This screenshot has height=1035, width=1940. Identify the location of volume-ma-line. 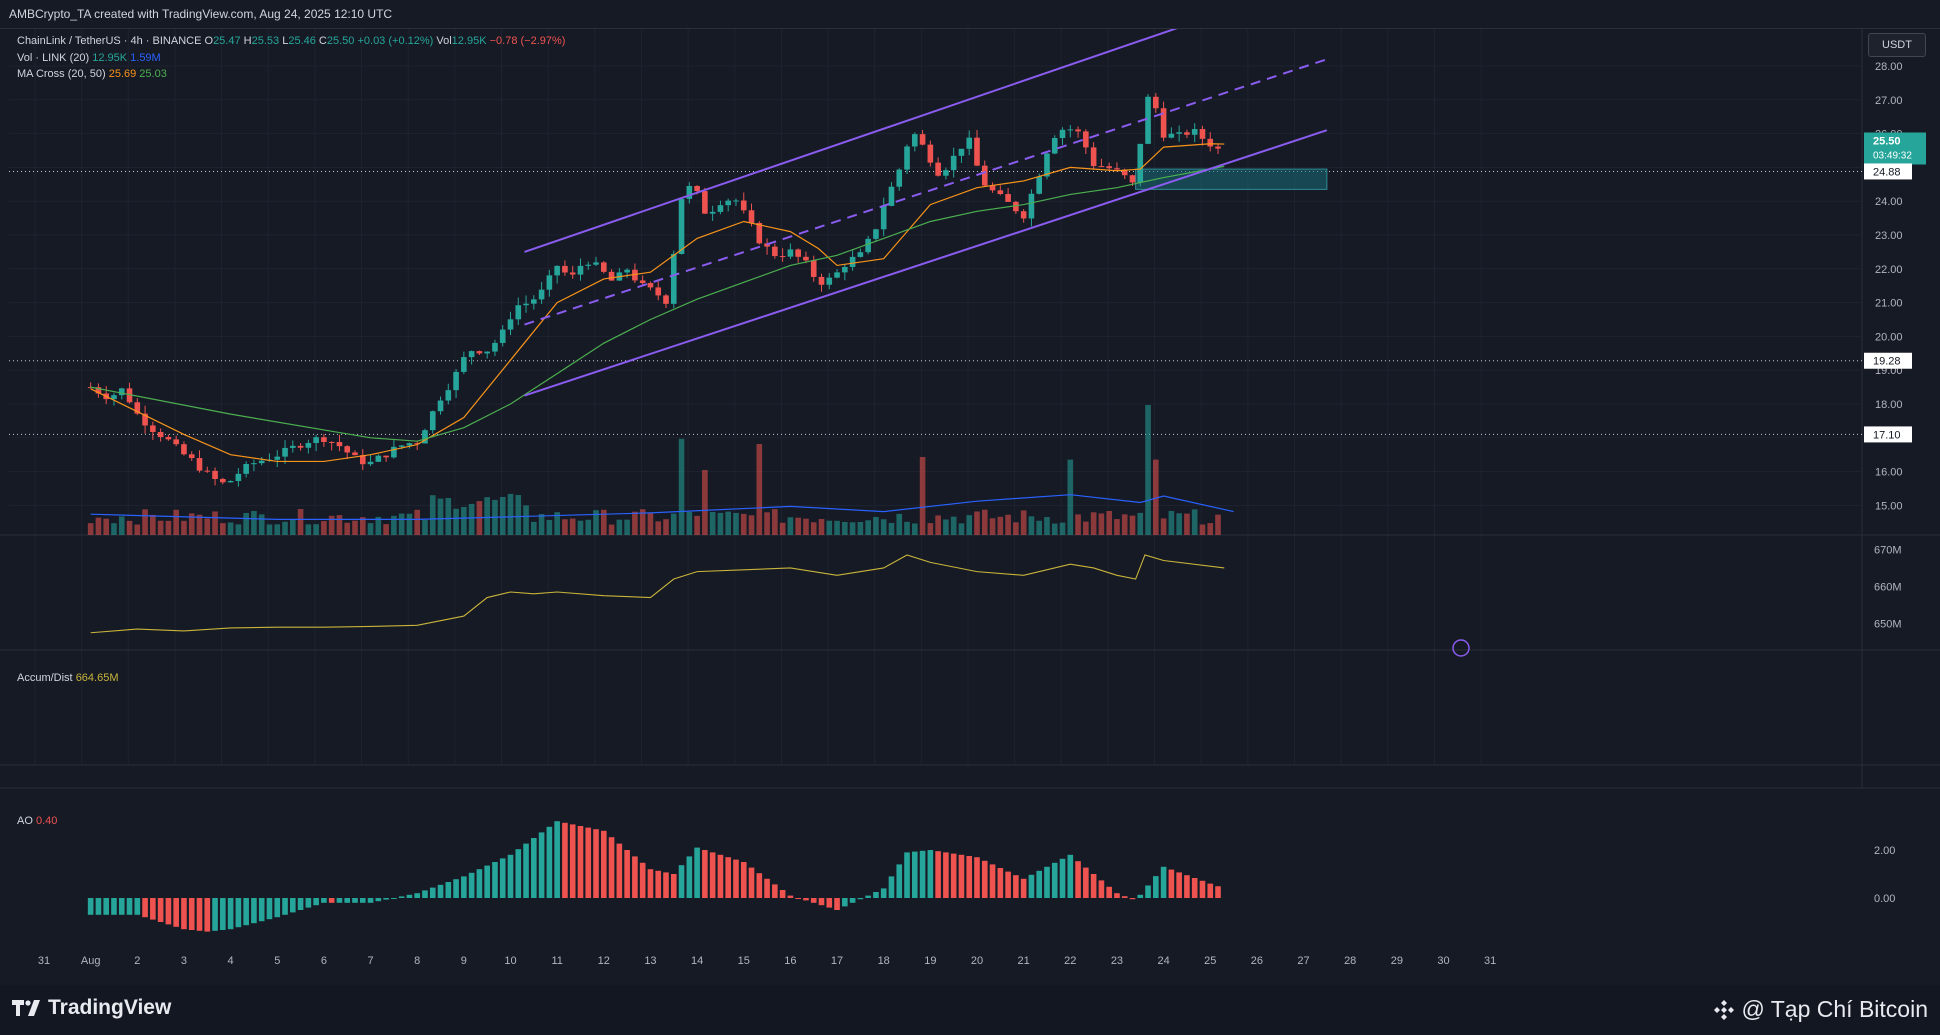
(662, 507).